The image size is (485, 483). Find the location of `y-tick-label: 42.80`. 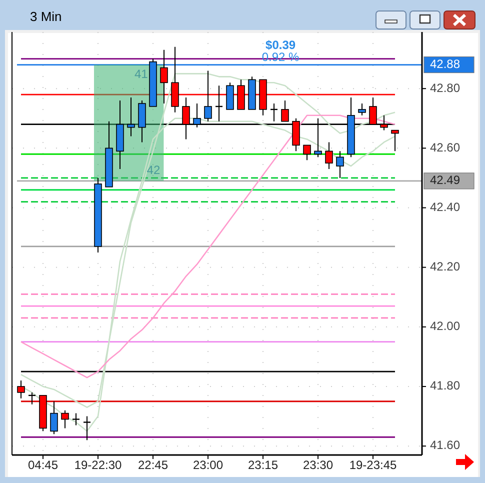

y-tick-label: 42.80 is located at coordinates (445, 87).